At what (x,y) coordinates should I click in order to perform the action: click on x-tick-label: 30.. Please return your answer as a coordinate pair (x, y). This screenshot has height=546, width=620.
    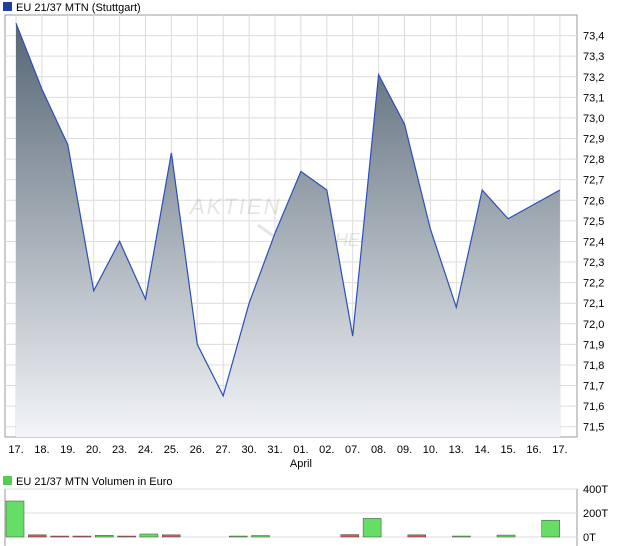
    Looking at the image, I should click on (248, 450).